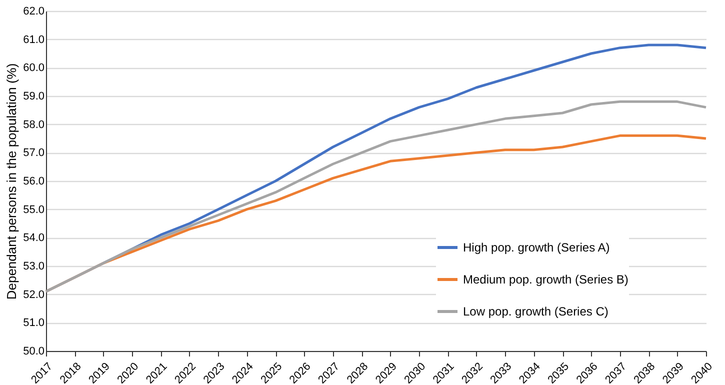 The width and height of the screenshot is (725, 385). I want to click on y-tick-label: 61.0, so click(33, 40).